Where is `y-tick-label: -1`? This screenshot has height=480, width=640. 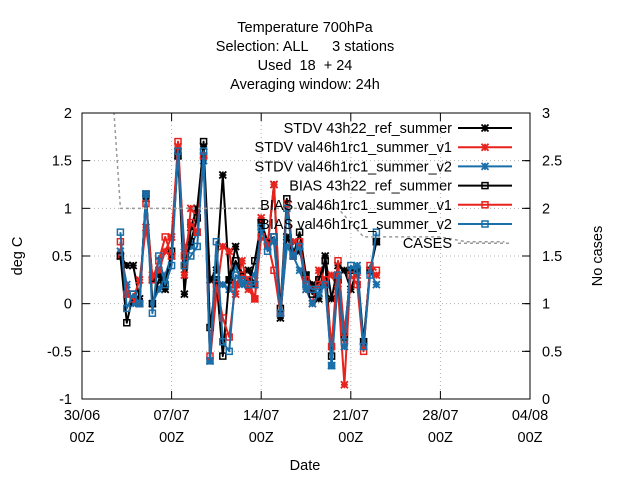 y-tick-label: -1 is located at coordinates (65, 400).